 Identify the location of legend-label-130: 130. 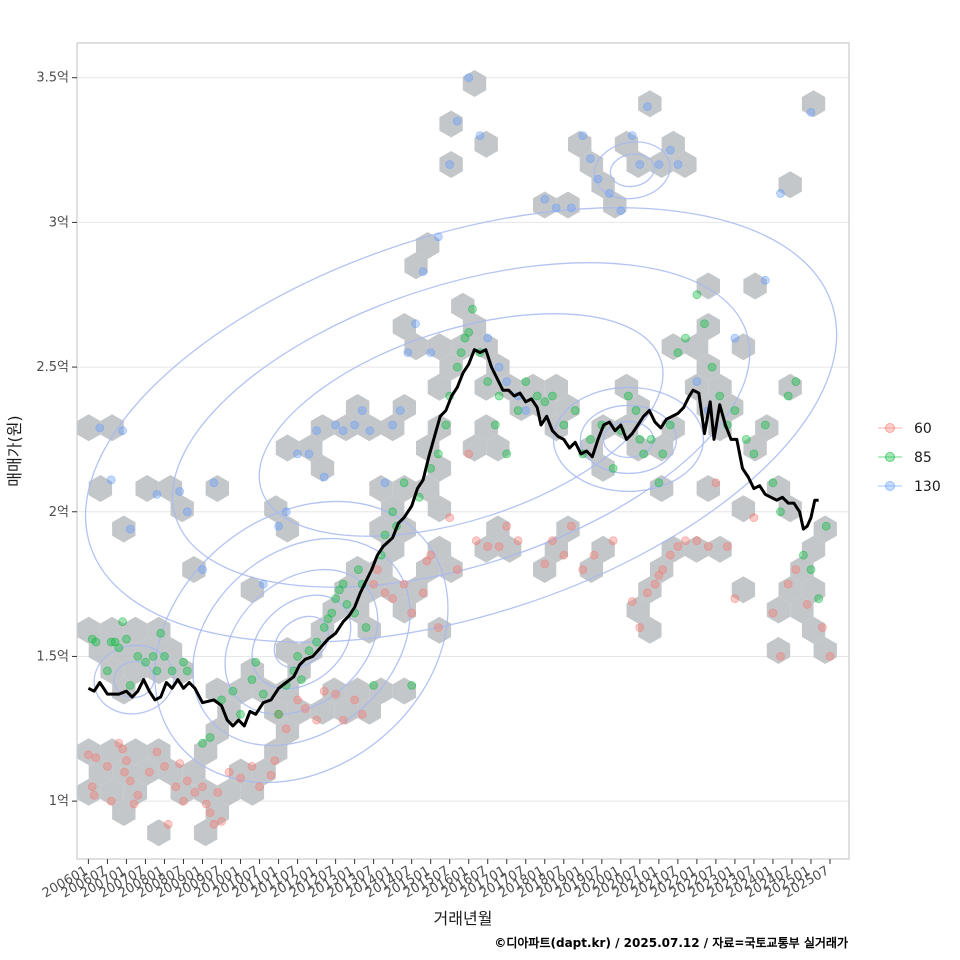
(927, 487).